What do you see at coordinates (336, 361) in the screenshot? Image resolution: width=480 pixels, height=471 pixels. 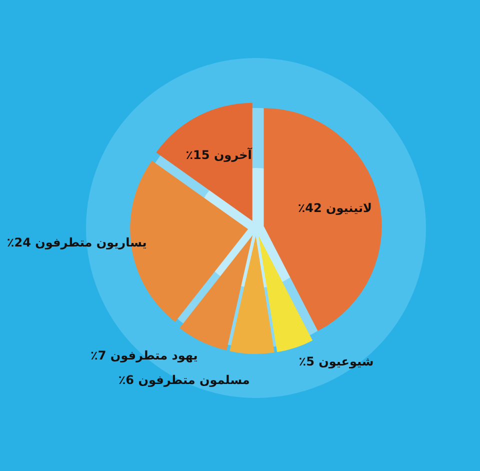 I see `slice-label: ٪5 شيوعيون` at bounding box center [336, 361].